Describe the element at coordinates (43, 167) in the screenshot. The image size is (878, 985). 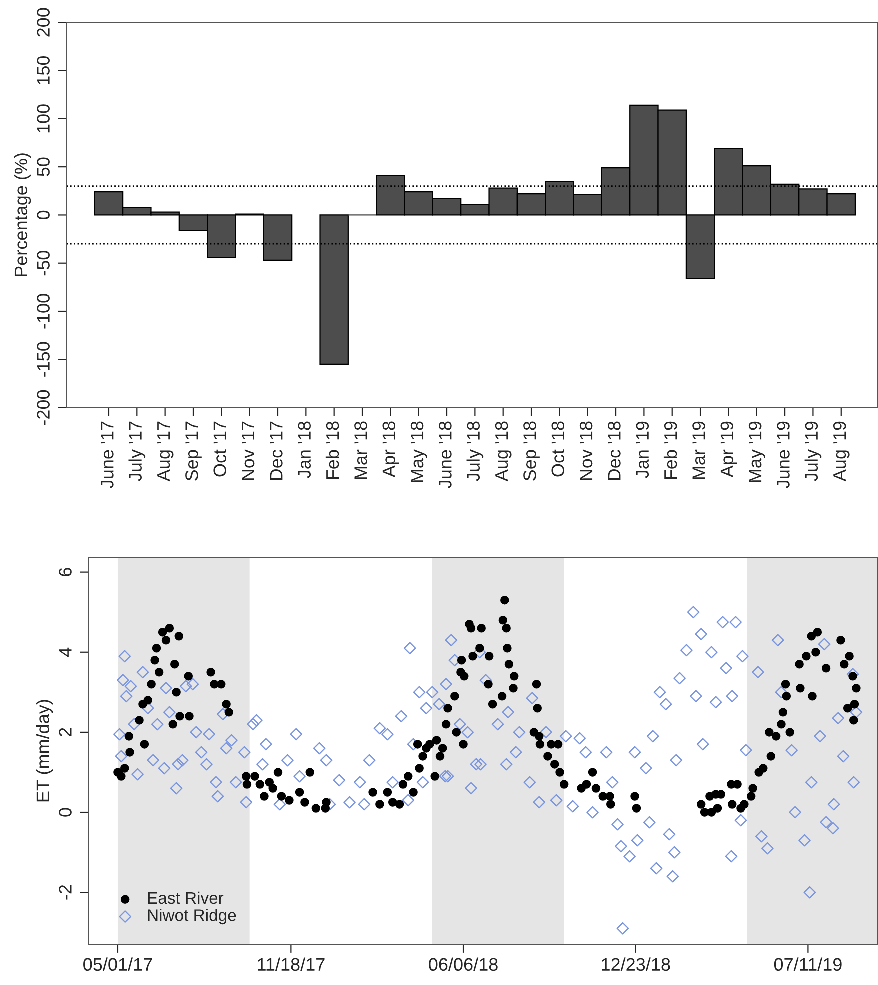
I see `y-tick-label: 50` at that location.